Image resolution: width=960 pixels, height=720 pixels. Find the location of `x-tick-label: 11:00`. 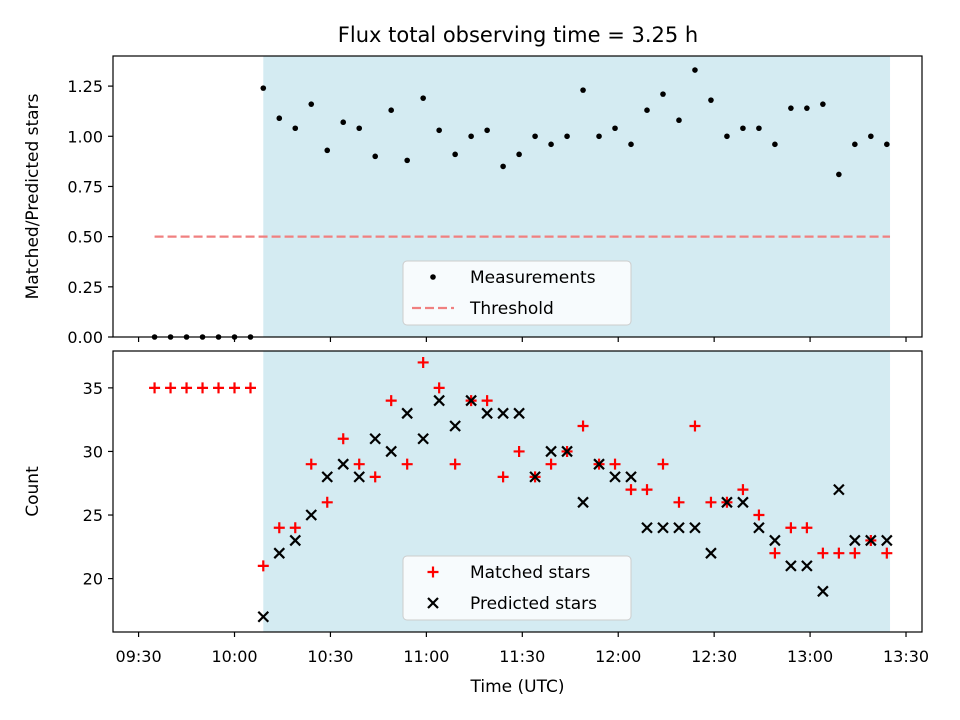

x-tick-label: 11:00 is located at coordinates (426, 656).